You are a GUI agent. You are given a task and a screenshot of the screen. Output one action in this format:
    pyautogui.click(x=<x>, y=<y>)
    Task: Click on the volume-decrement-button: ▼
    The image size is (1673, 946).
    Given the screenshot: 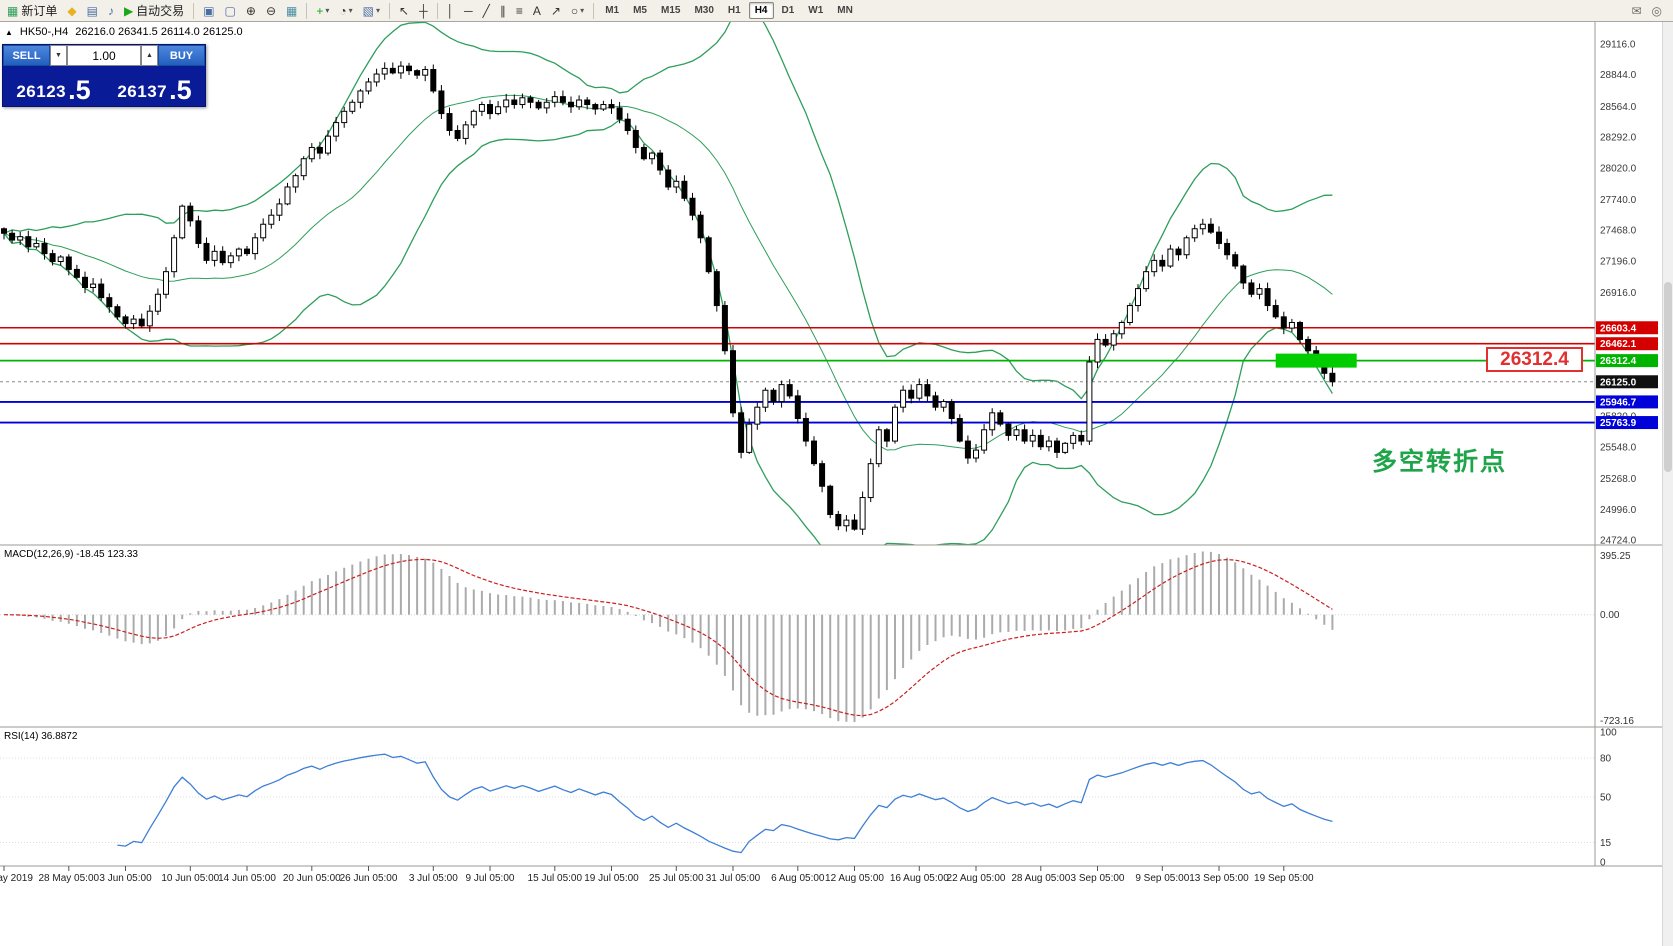 What is the action you would take?
    pyautogui.click(x=58, y=55)
    